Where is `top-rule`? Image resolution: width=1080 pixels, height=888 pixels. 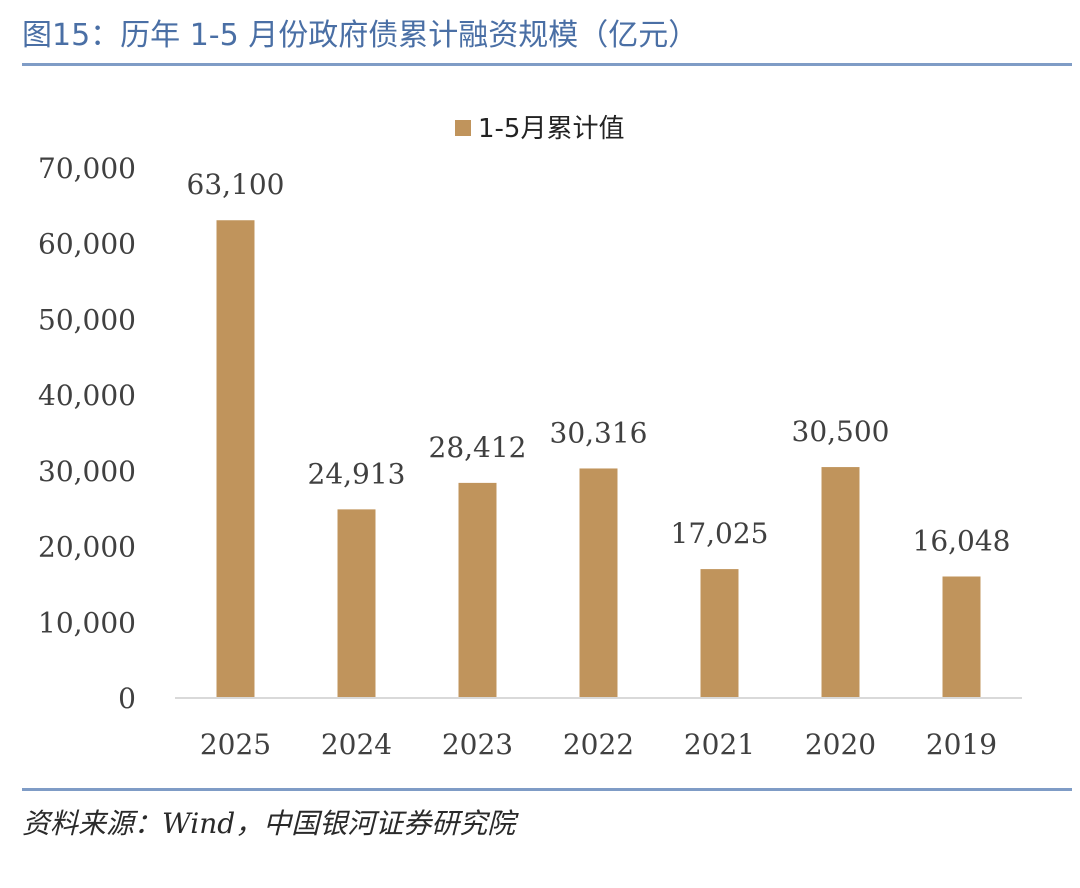 top-rule is located at coordinates (547, 64).